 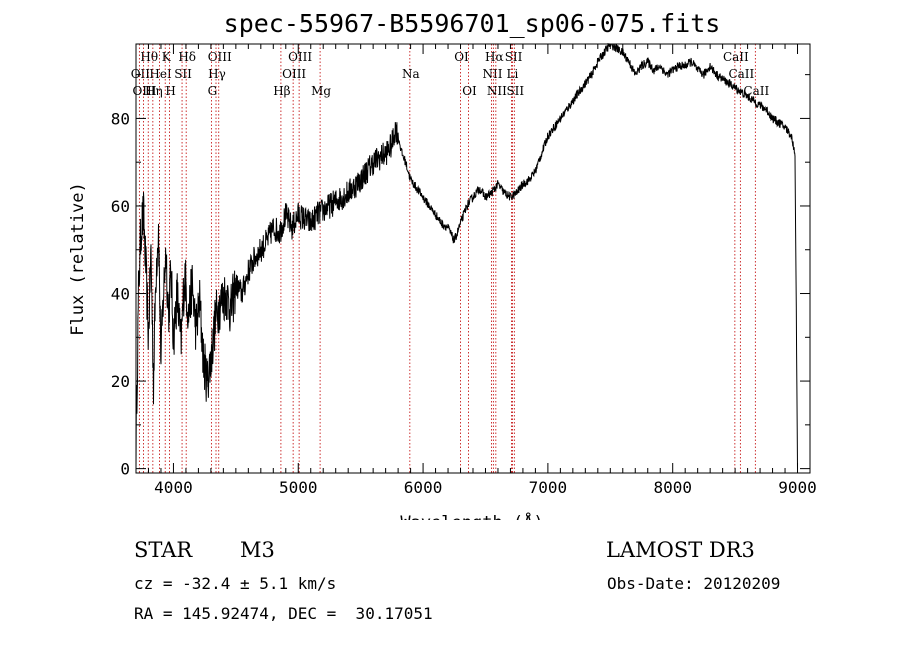 I want to click on marker-label-2: OIII, so click(x=144, y=91).